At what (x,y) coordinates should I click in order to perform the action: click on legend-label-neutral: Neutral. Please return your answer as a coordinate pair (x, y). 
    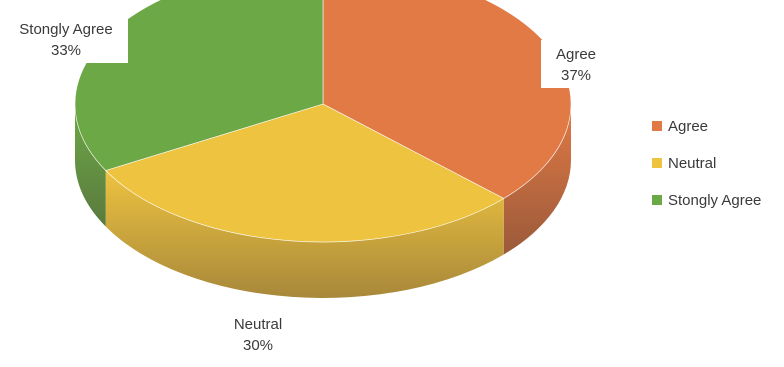
    Looking at the image, I should click on (692, 163).